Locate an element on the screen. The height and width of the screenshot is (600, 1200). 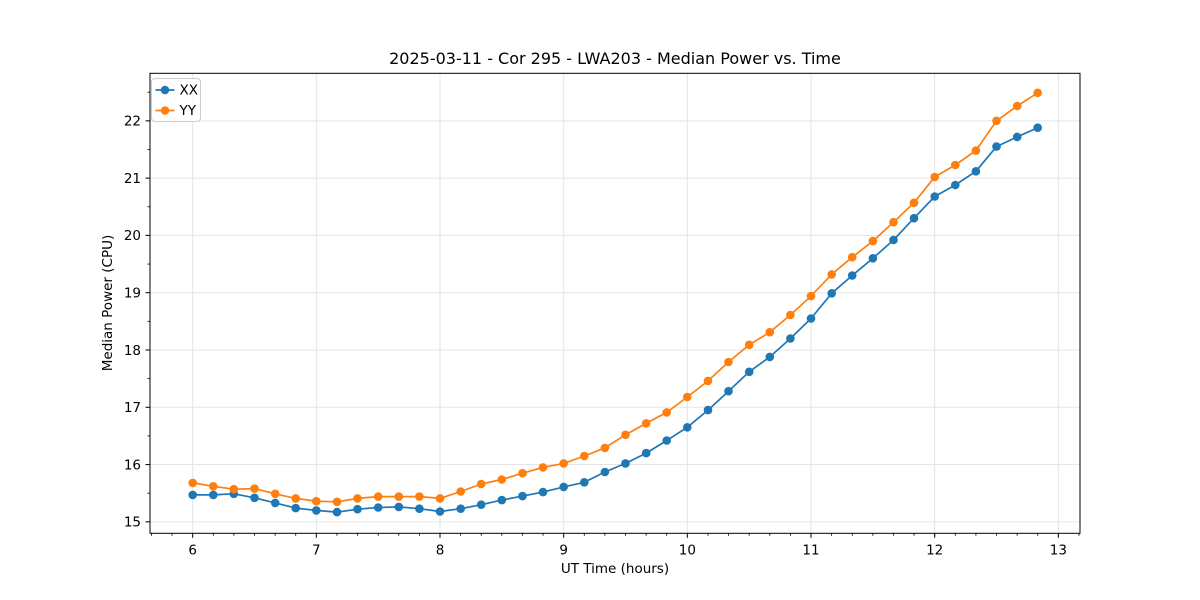
x-axis-tick-label: 13 is located at coordinates (1058, 550).